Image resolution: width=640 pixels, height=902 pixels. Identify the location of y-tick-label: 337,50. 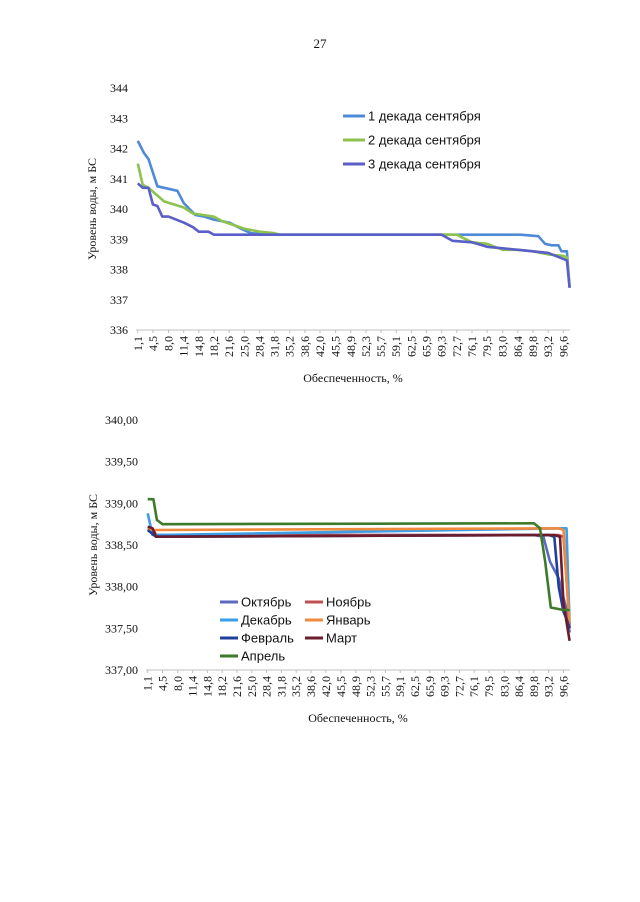
(121, 628).